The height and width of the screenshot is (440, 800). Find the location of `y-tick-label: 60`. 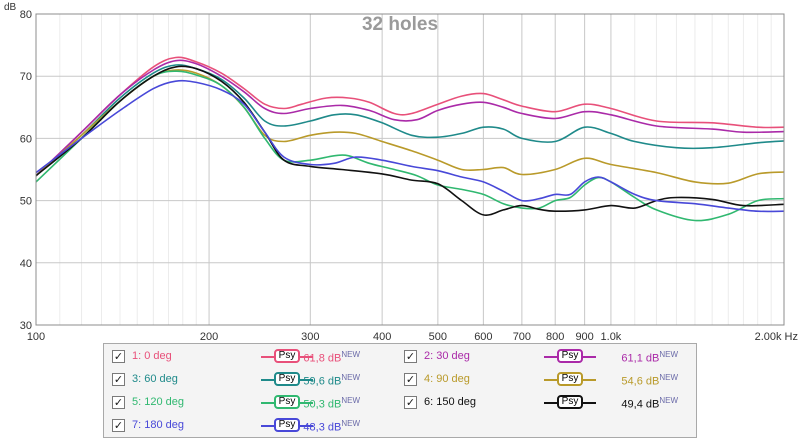

y-tick-label: 60 is located at coordinates (26, 139).